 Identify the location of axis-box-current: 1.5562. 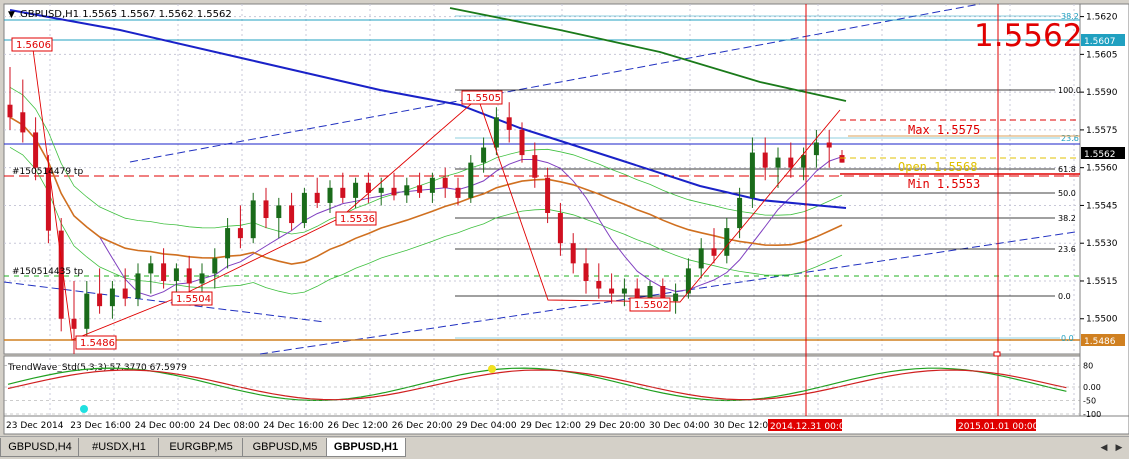
(1103, 153).